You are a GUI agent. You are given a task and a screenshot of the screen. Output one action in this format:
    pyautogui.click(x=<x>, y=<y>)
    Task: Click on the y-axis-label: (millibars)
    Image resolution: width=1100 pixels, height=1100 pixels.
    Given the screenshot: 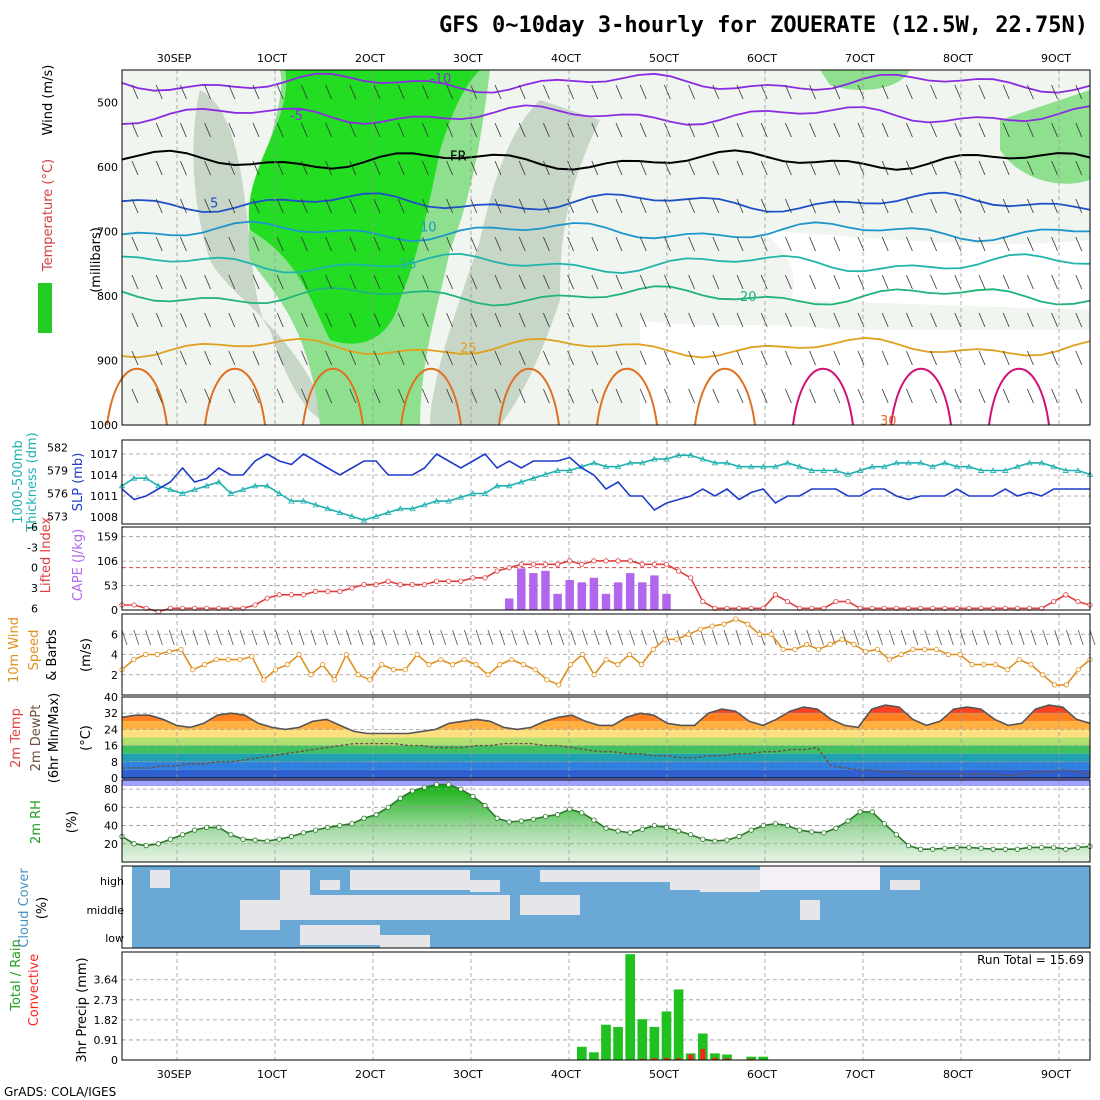 What is the action you would take?
    pyautogui.click(x=96, y=260)
    